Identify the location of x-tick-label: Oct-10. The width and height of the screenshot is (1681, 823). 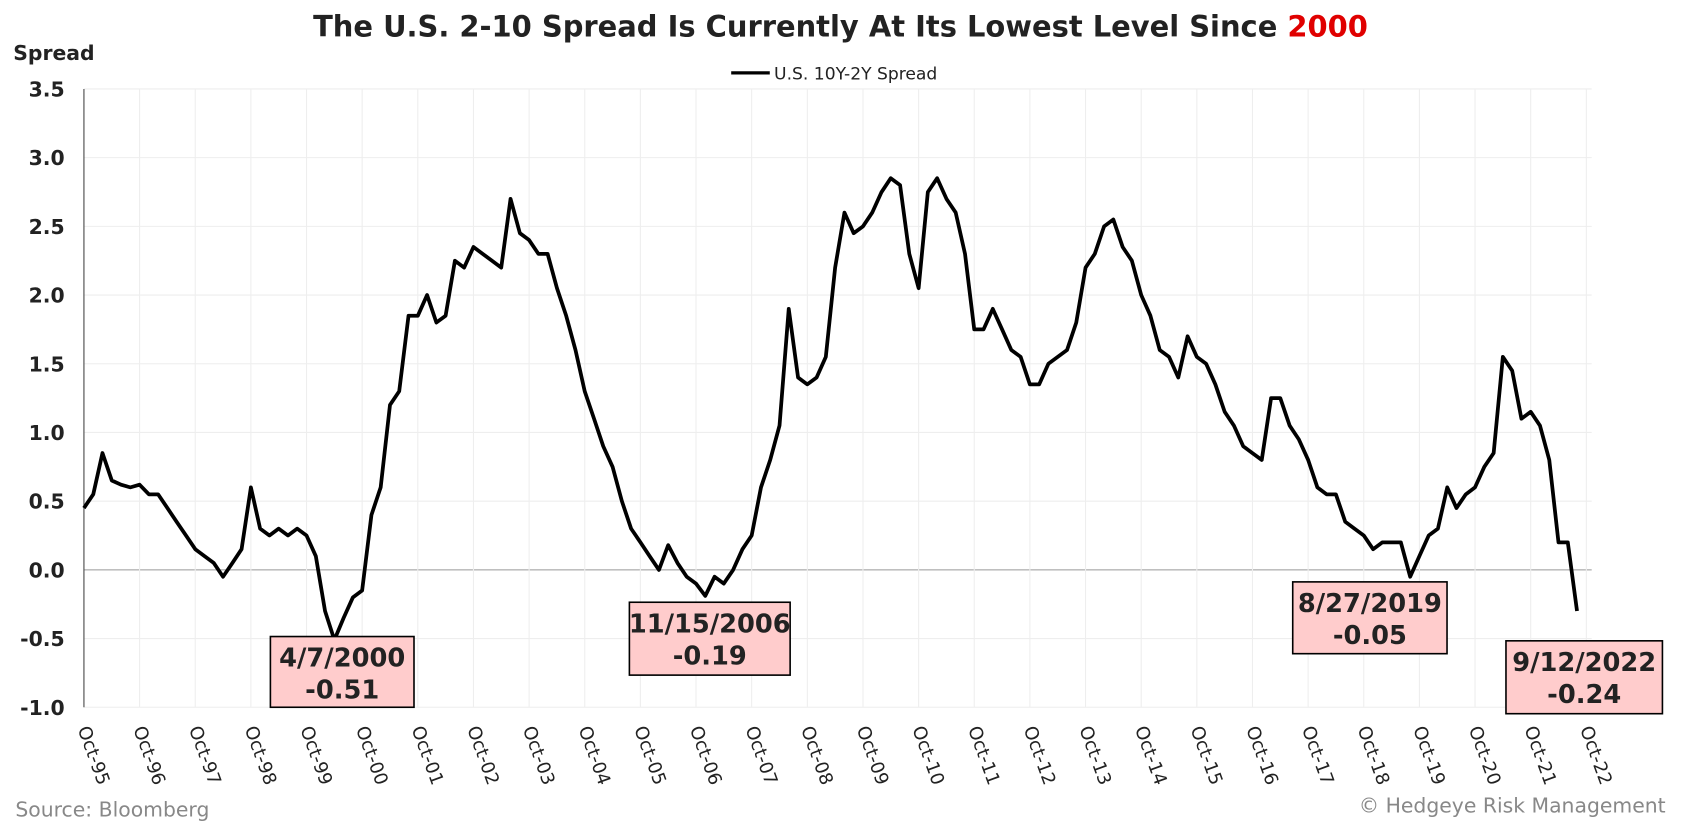
(927, 755).